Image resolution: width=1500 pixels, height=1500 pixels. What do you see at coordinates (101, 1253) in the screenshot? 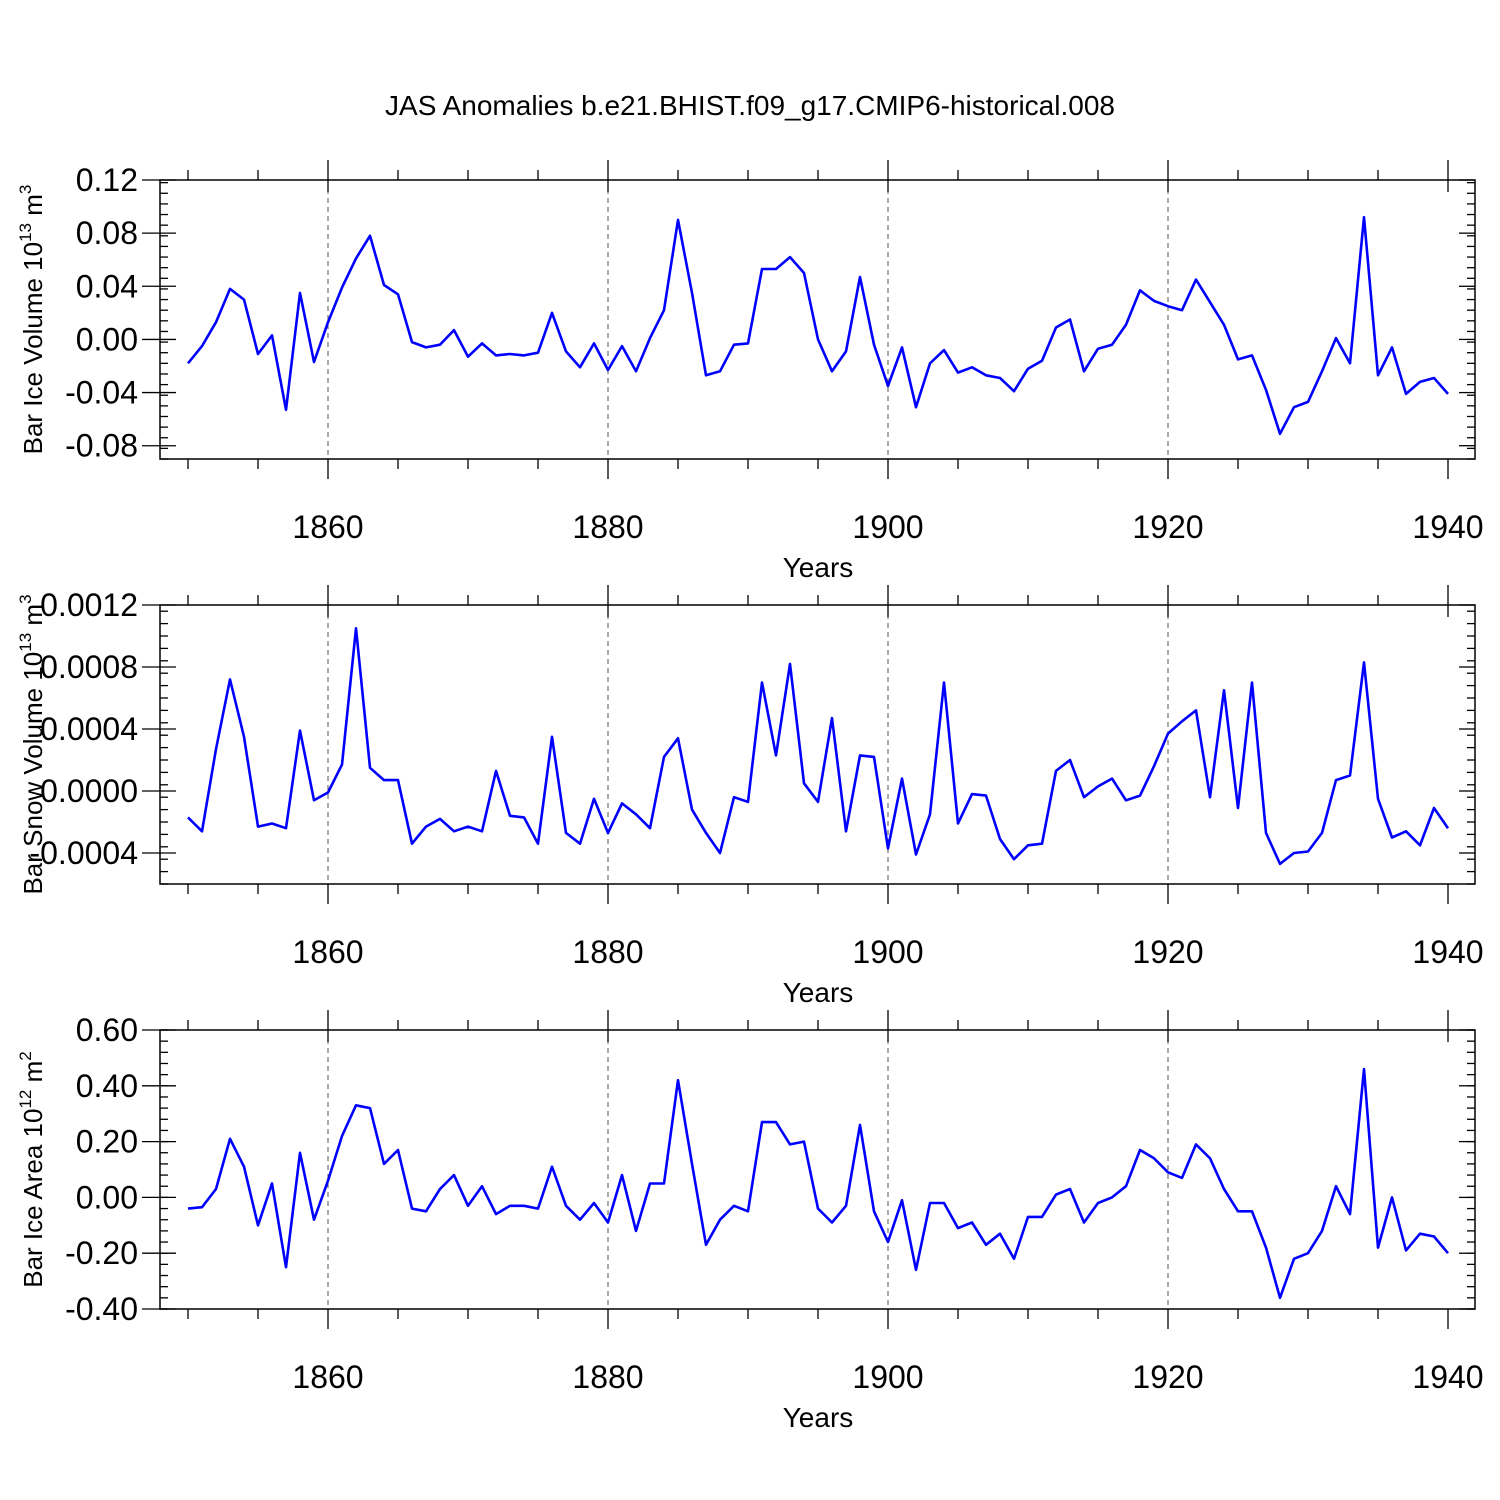
I see `y-tick-label: -0.20` at bounding box center [101, 1253].